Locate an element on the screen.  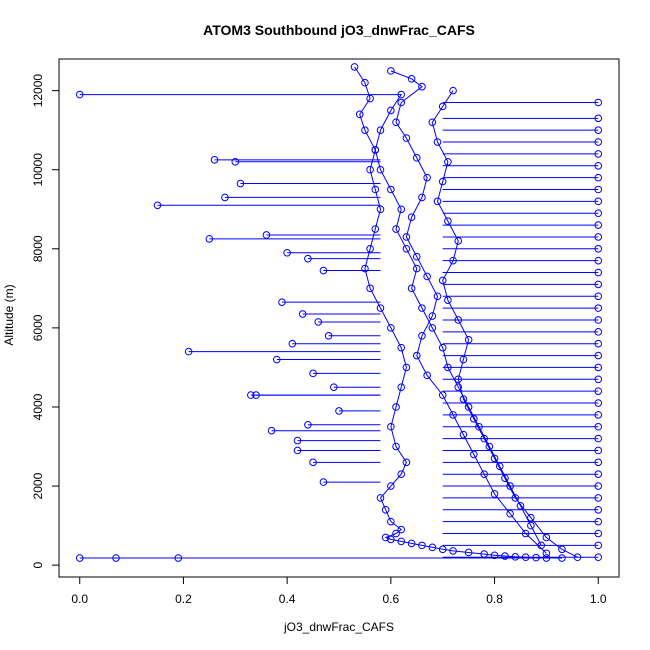
y-tick-label: 2000 is located at coordinates (38, 485).